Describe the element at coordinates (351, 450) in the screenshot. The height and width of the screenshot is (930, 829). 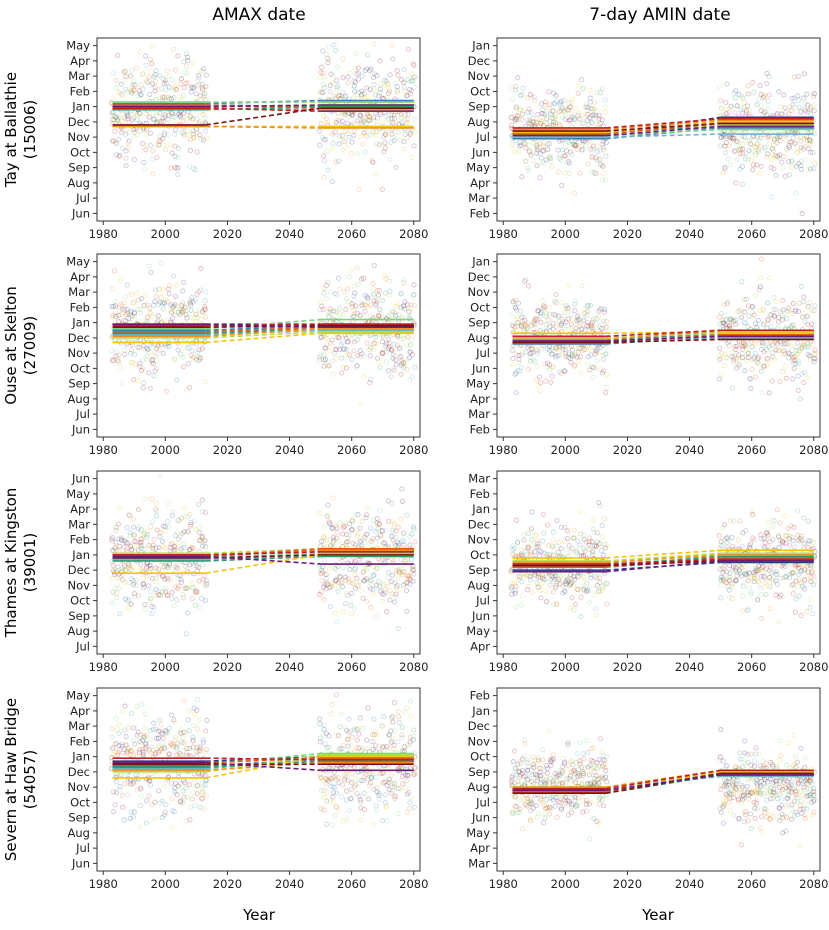
I see `x-tick-label: 2060` at that location.